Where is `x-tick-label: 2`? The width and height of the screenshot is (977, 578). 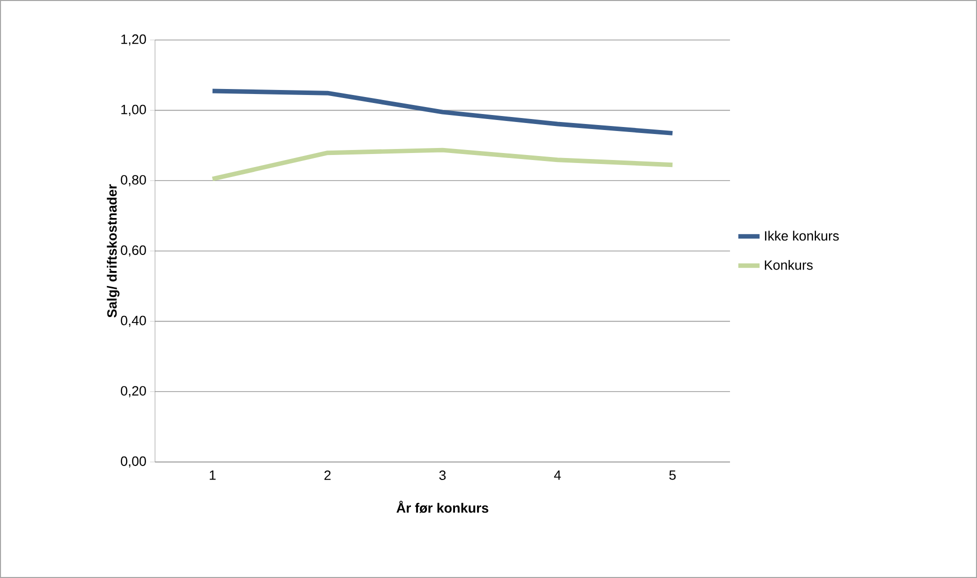 x-tick-label: 2 is located at coordinates (327, 475).